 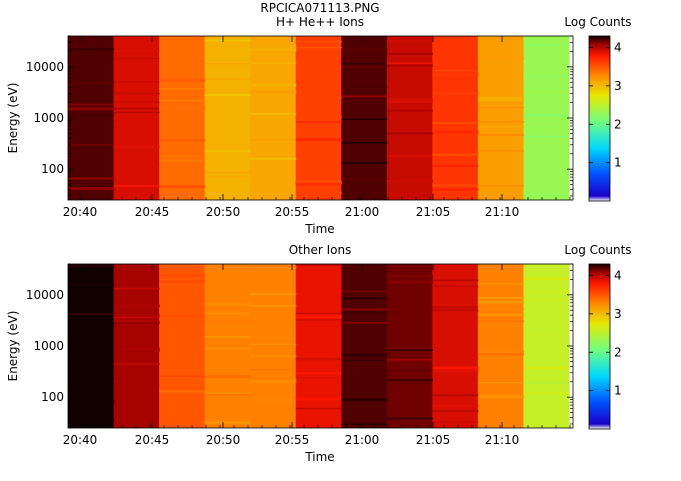 What do you see at coordinates (433, 212) in the screenshot?
I see `x-tick-label: 21:05` at bounding box center [433, 212].